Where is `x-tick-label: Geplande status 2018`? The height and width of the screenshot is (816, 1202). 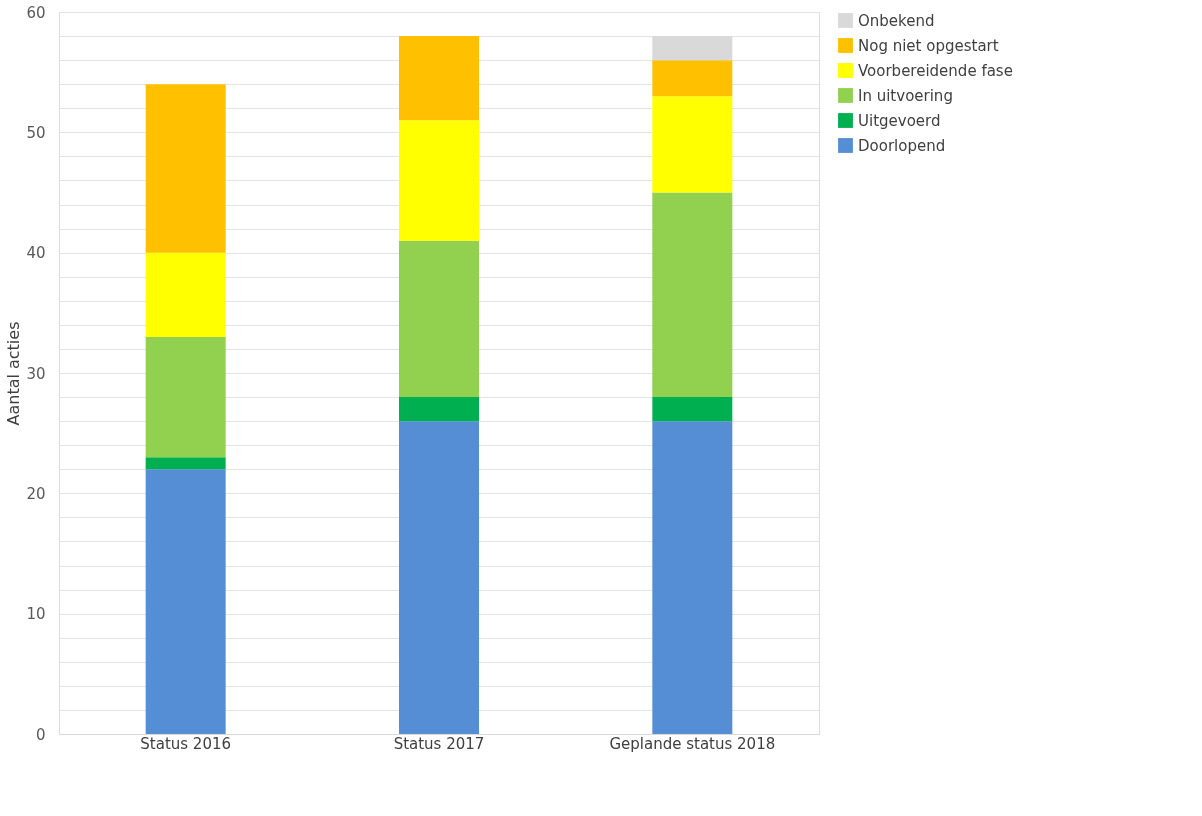
x-tick-label: Geplande status 2018 is located at coordinates (692, 743).